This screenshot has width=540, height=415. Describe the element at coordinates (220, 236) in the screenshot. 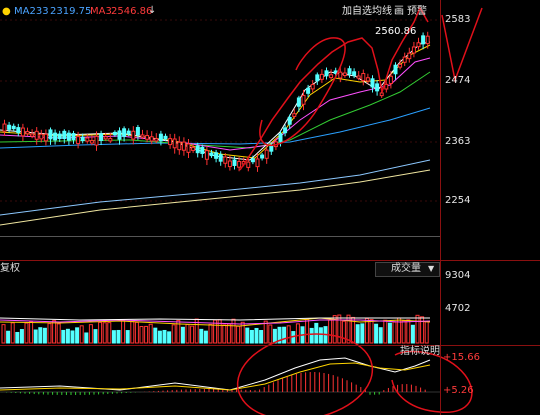

I see `price-bottom-line` at that location.